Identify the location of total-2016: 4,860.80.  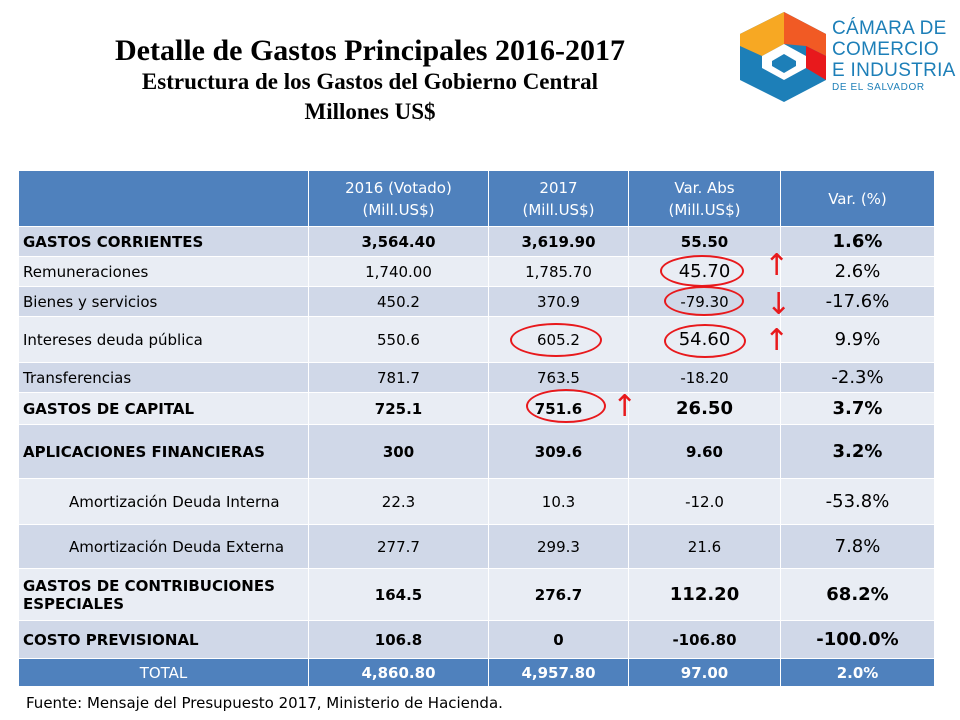
(398, 672).